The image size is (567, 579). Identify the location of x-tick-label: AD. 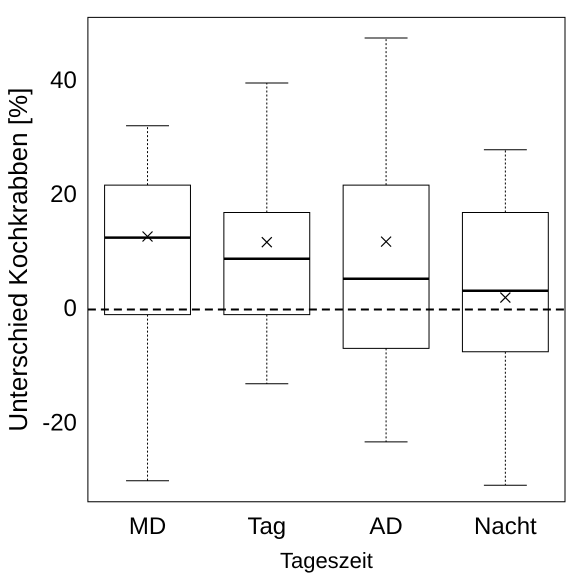
(386, 526).